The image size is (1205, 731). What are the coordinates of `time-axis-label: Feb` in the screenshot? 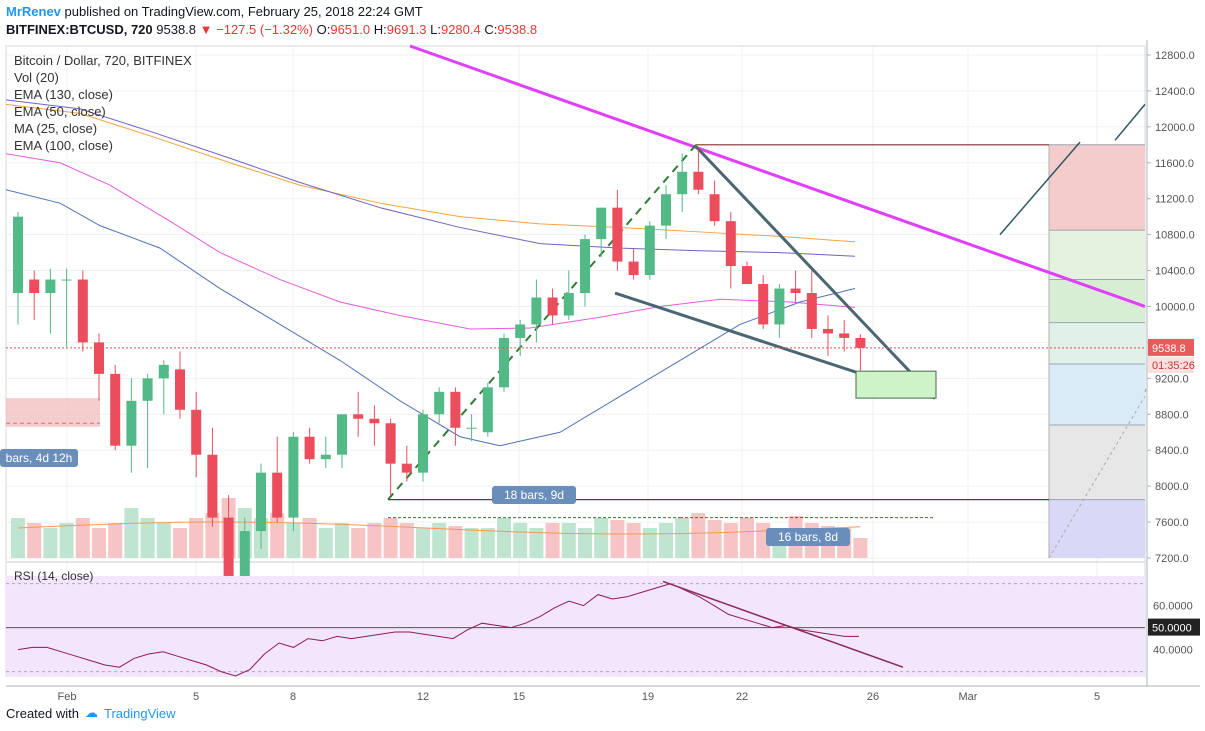 It's located at (67, 695).